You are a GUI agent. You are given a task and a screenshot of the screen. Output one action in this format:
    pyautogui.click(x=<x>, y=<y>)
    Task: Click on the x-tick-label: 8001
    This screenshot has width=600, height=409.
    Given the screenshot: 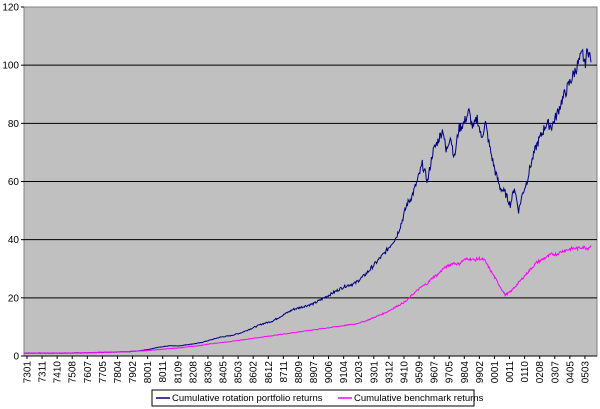 What is the action you would take?
    pyautogui.click(x=148, y=372)
    